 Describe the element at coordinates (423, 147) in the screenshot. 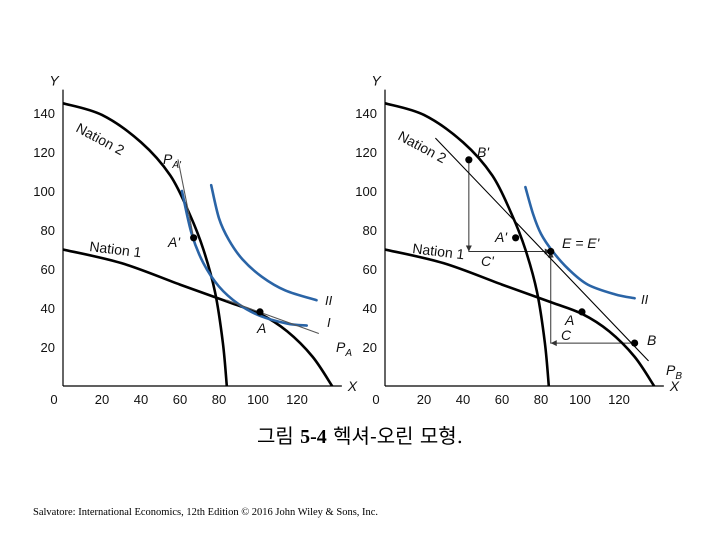

I see `label-nation2: Nation 2` at that location.